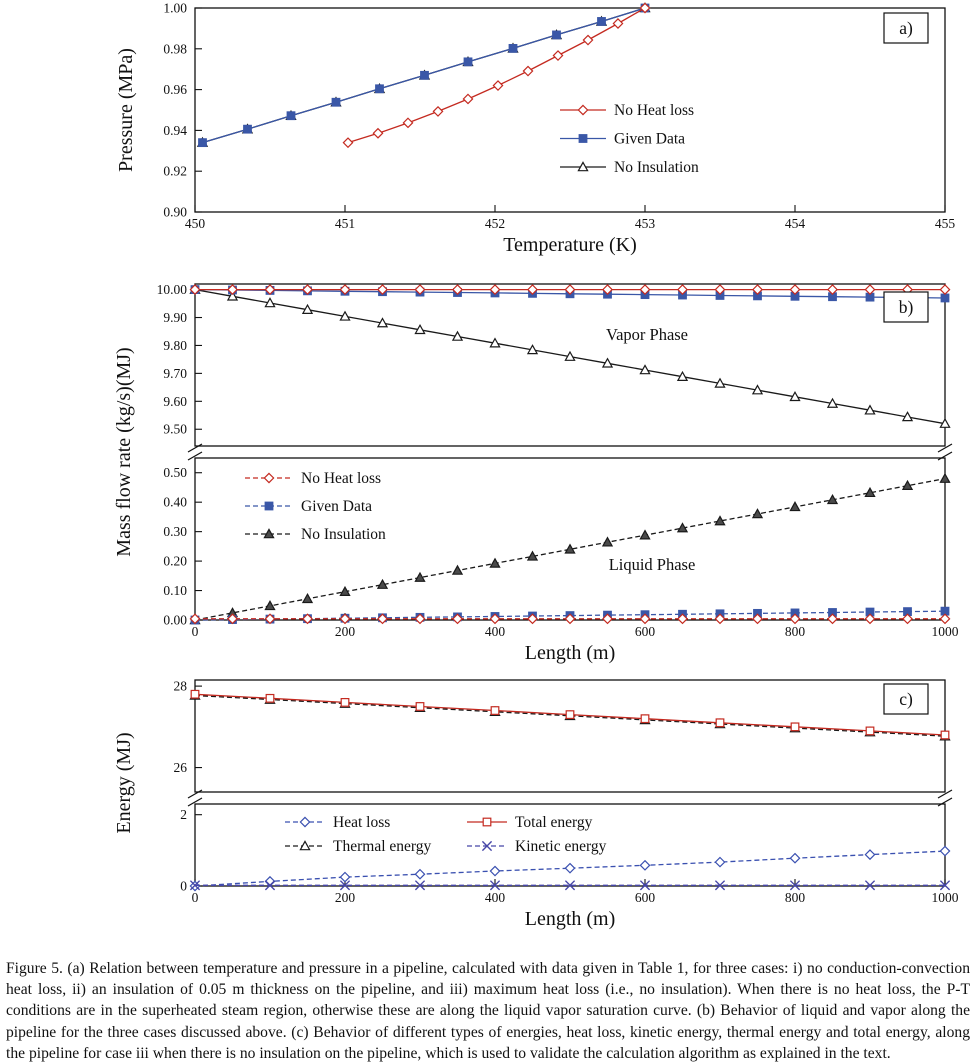 Image resolution: width=976 pixels, height=1064 pixels. I want to click on series-given-data, so click(424, 75).